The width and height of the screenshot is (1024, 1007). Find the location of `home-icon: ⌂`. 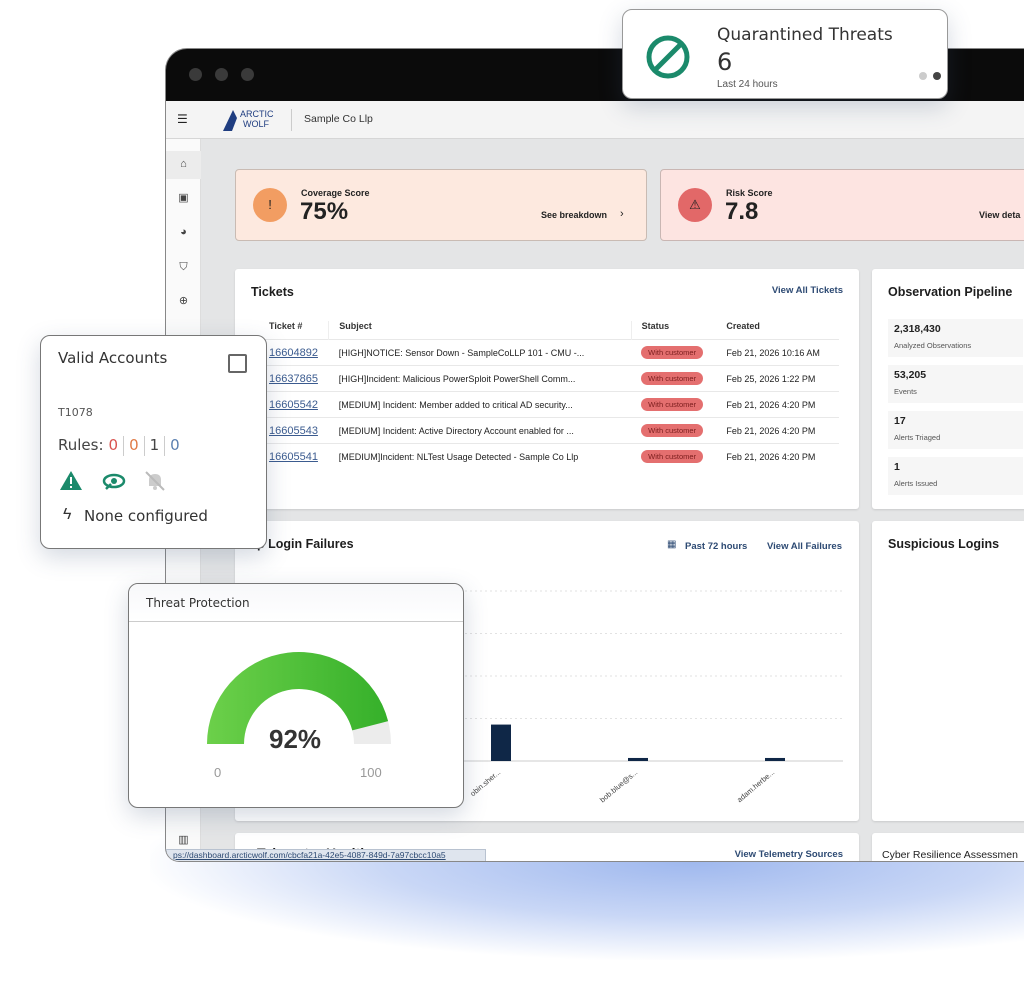

home-icon: ⌂ is located at coordinates (183, 164).